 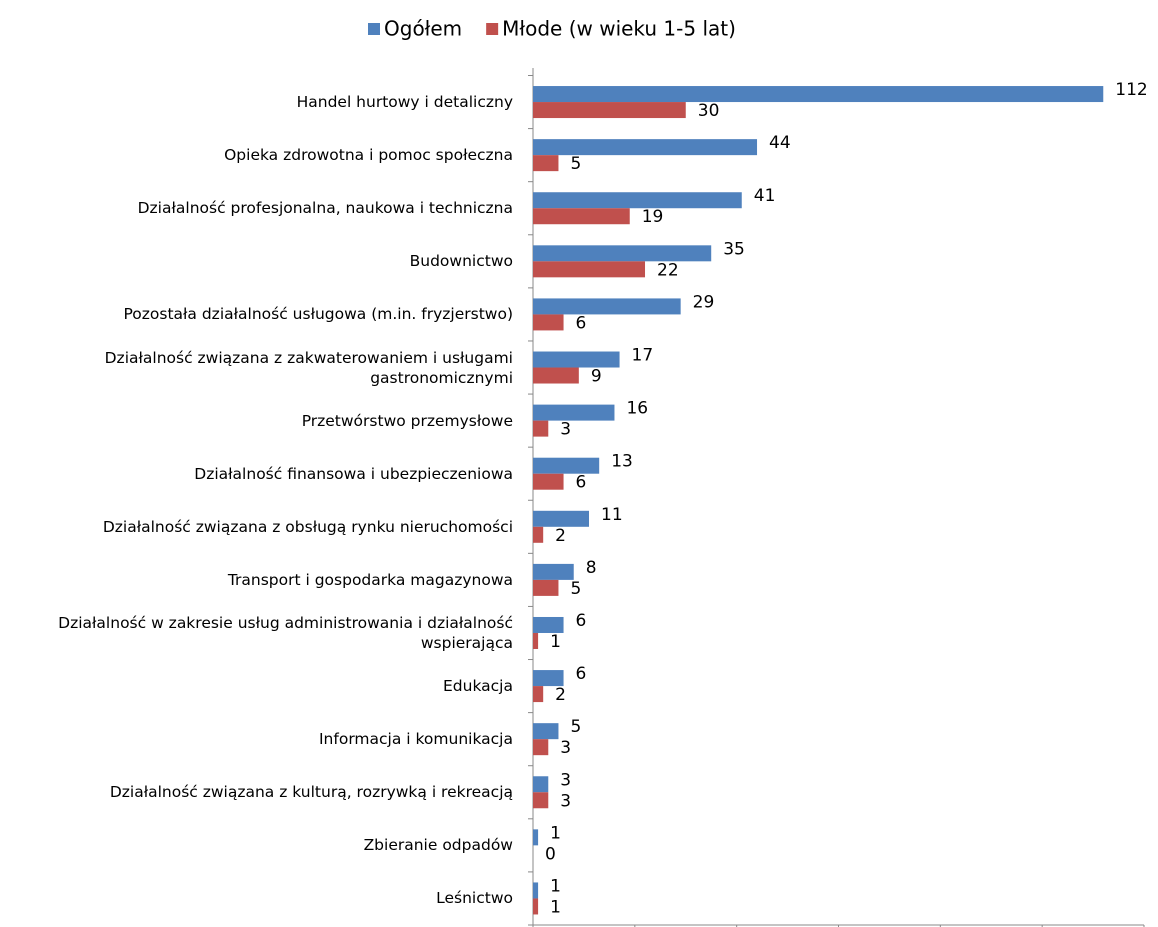 I want to click on value-label: 112, so click(x=1131, y=90).